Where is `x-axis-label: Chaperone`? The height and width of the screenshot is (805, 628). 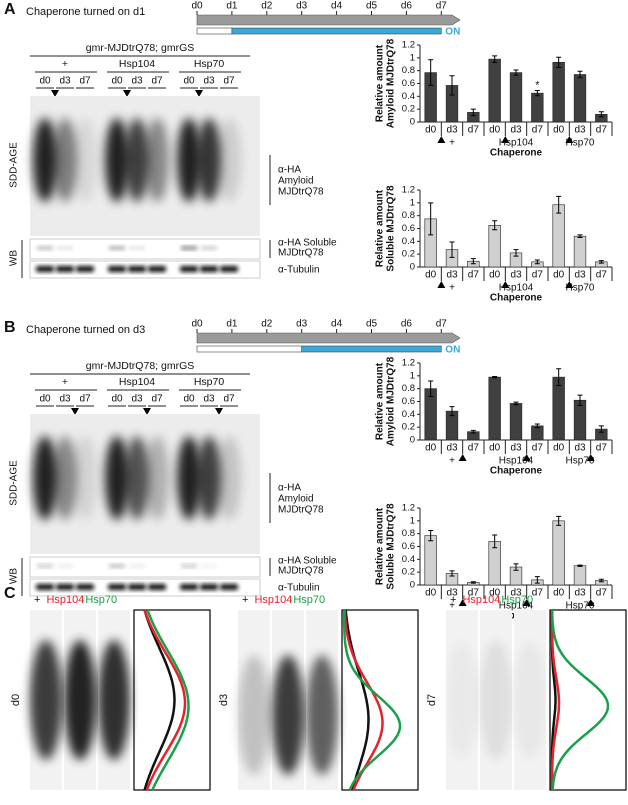
x-axis-label: Chaperone is located at coordinates (516, 471).